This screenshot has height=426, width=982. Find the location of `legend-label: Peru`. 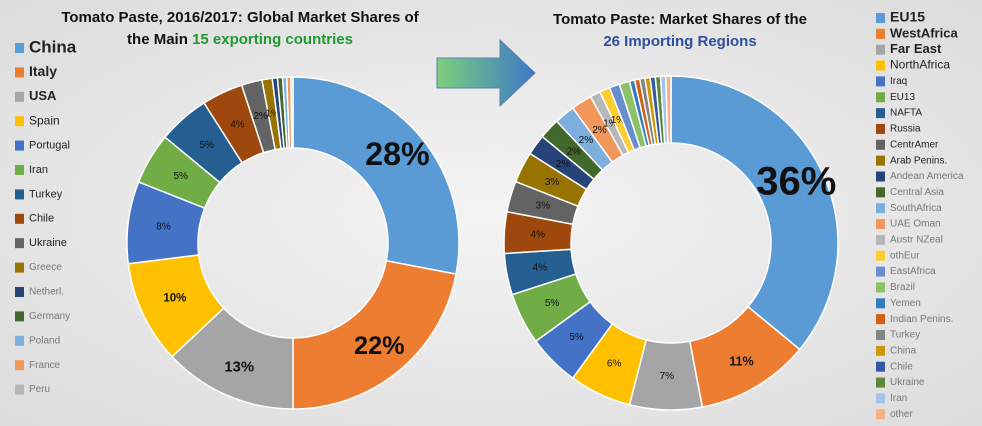

legend-label: Peru is located at coordinates (39, 389).